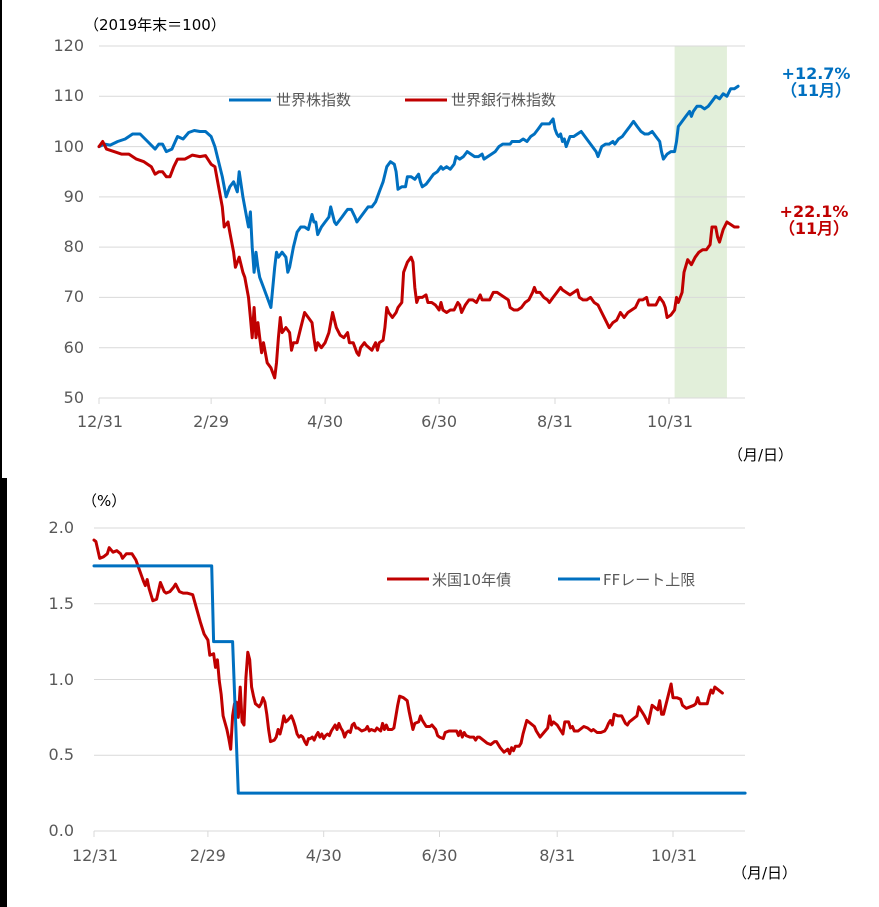  Describe the element at coordinates (439, 855) in the screenshot. I see `bottom-x-tick-label: 6/30` at that location.